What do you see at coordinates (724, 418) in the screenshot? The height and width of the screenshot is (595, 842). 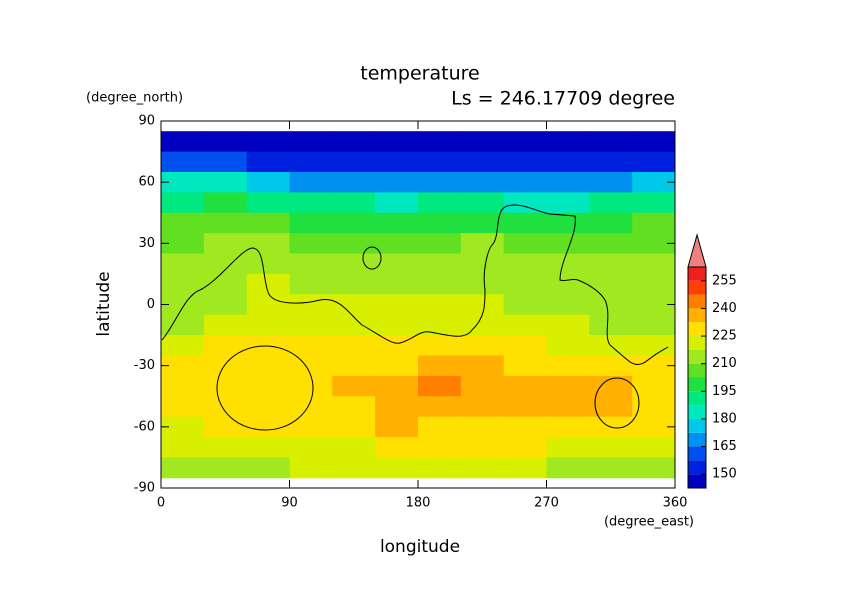 I see `colorbar-tick-label: 180` at bounding box center [724, 418].